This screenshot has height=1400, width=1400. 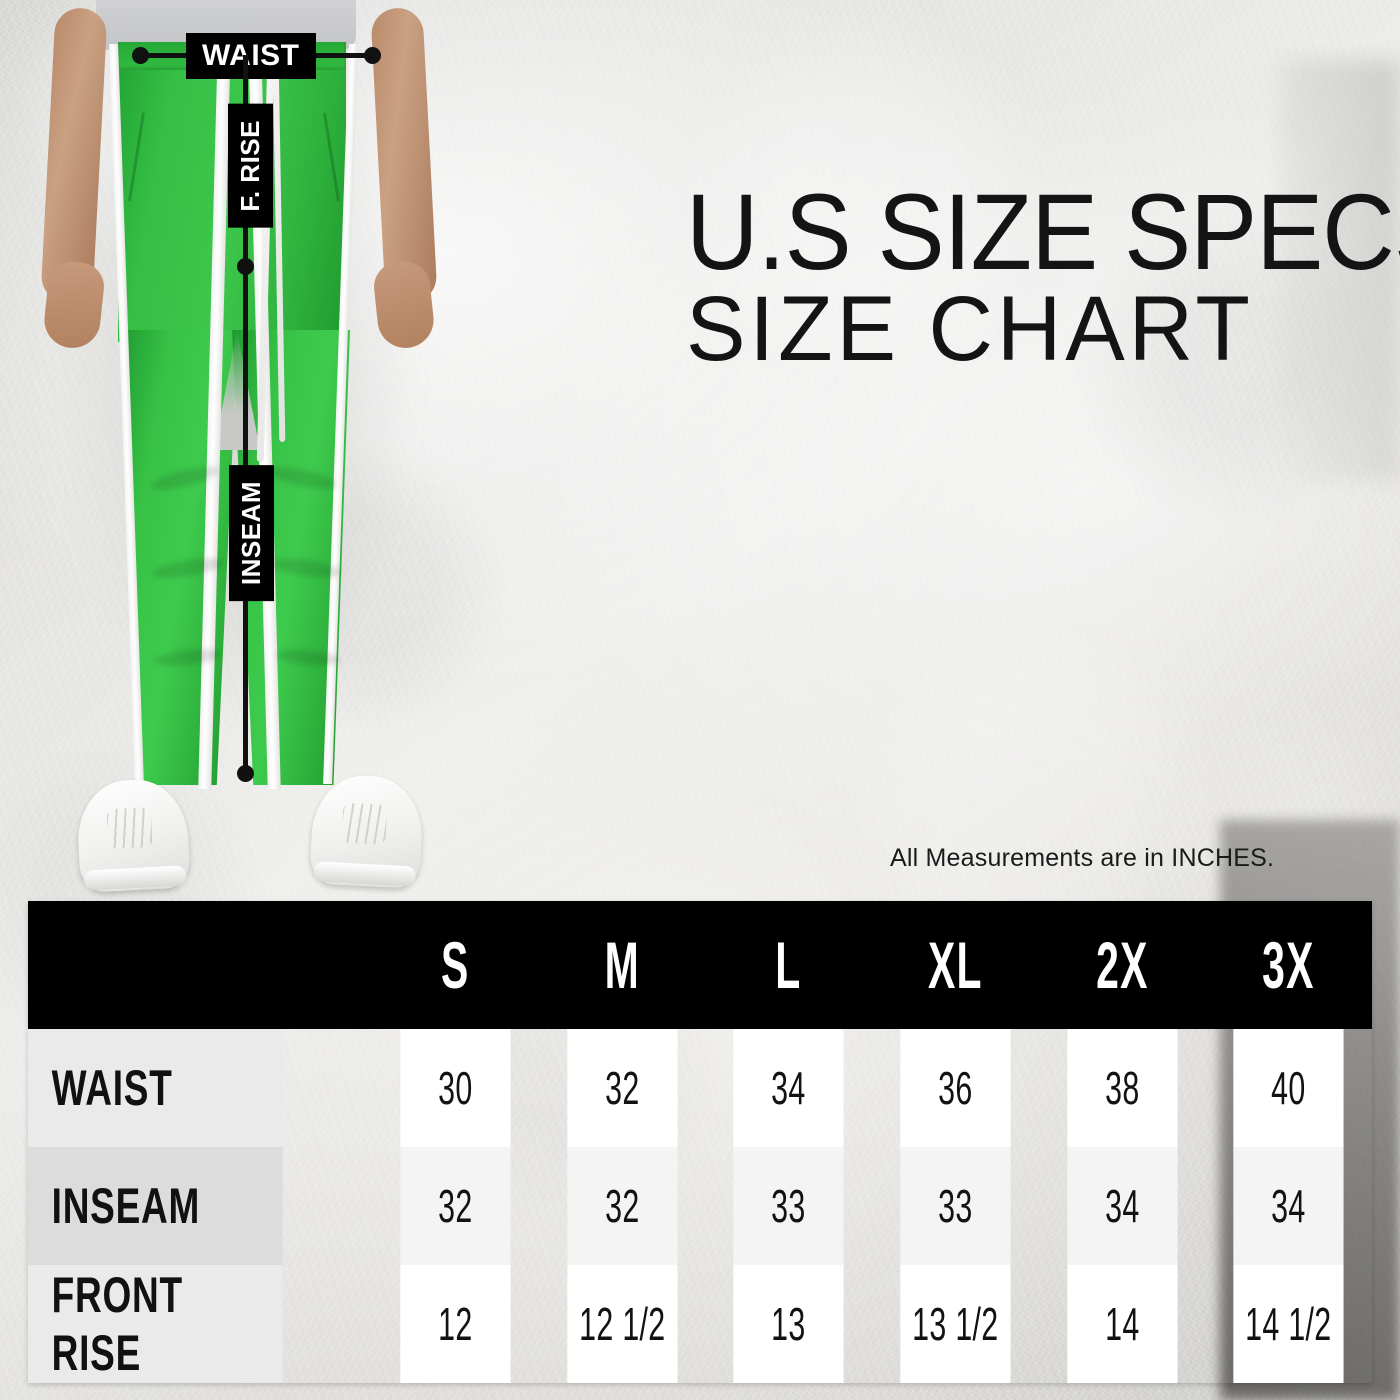 What do you see at coordinates (1288, 1088) in the screenshot?
I see `cell-waist-3x: 40` at bounding box center [1288, 1088].